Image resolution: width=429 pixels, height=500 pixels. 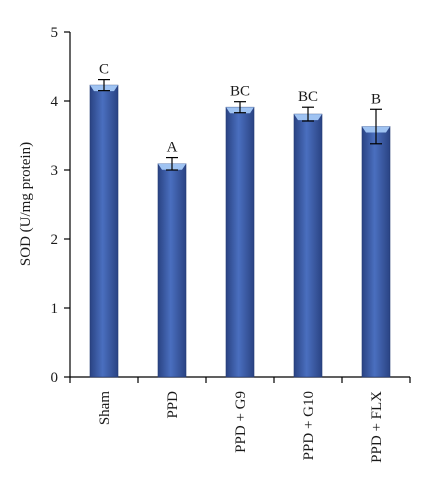 I want to click on y-axis-title: SOD (U/mg protein), so click(x=26, y=204).